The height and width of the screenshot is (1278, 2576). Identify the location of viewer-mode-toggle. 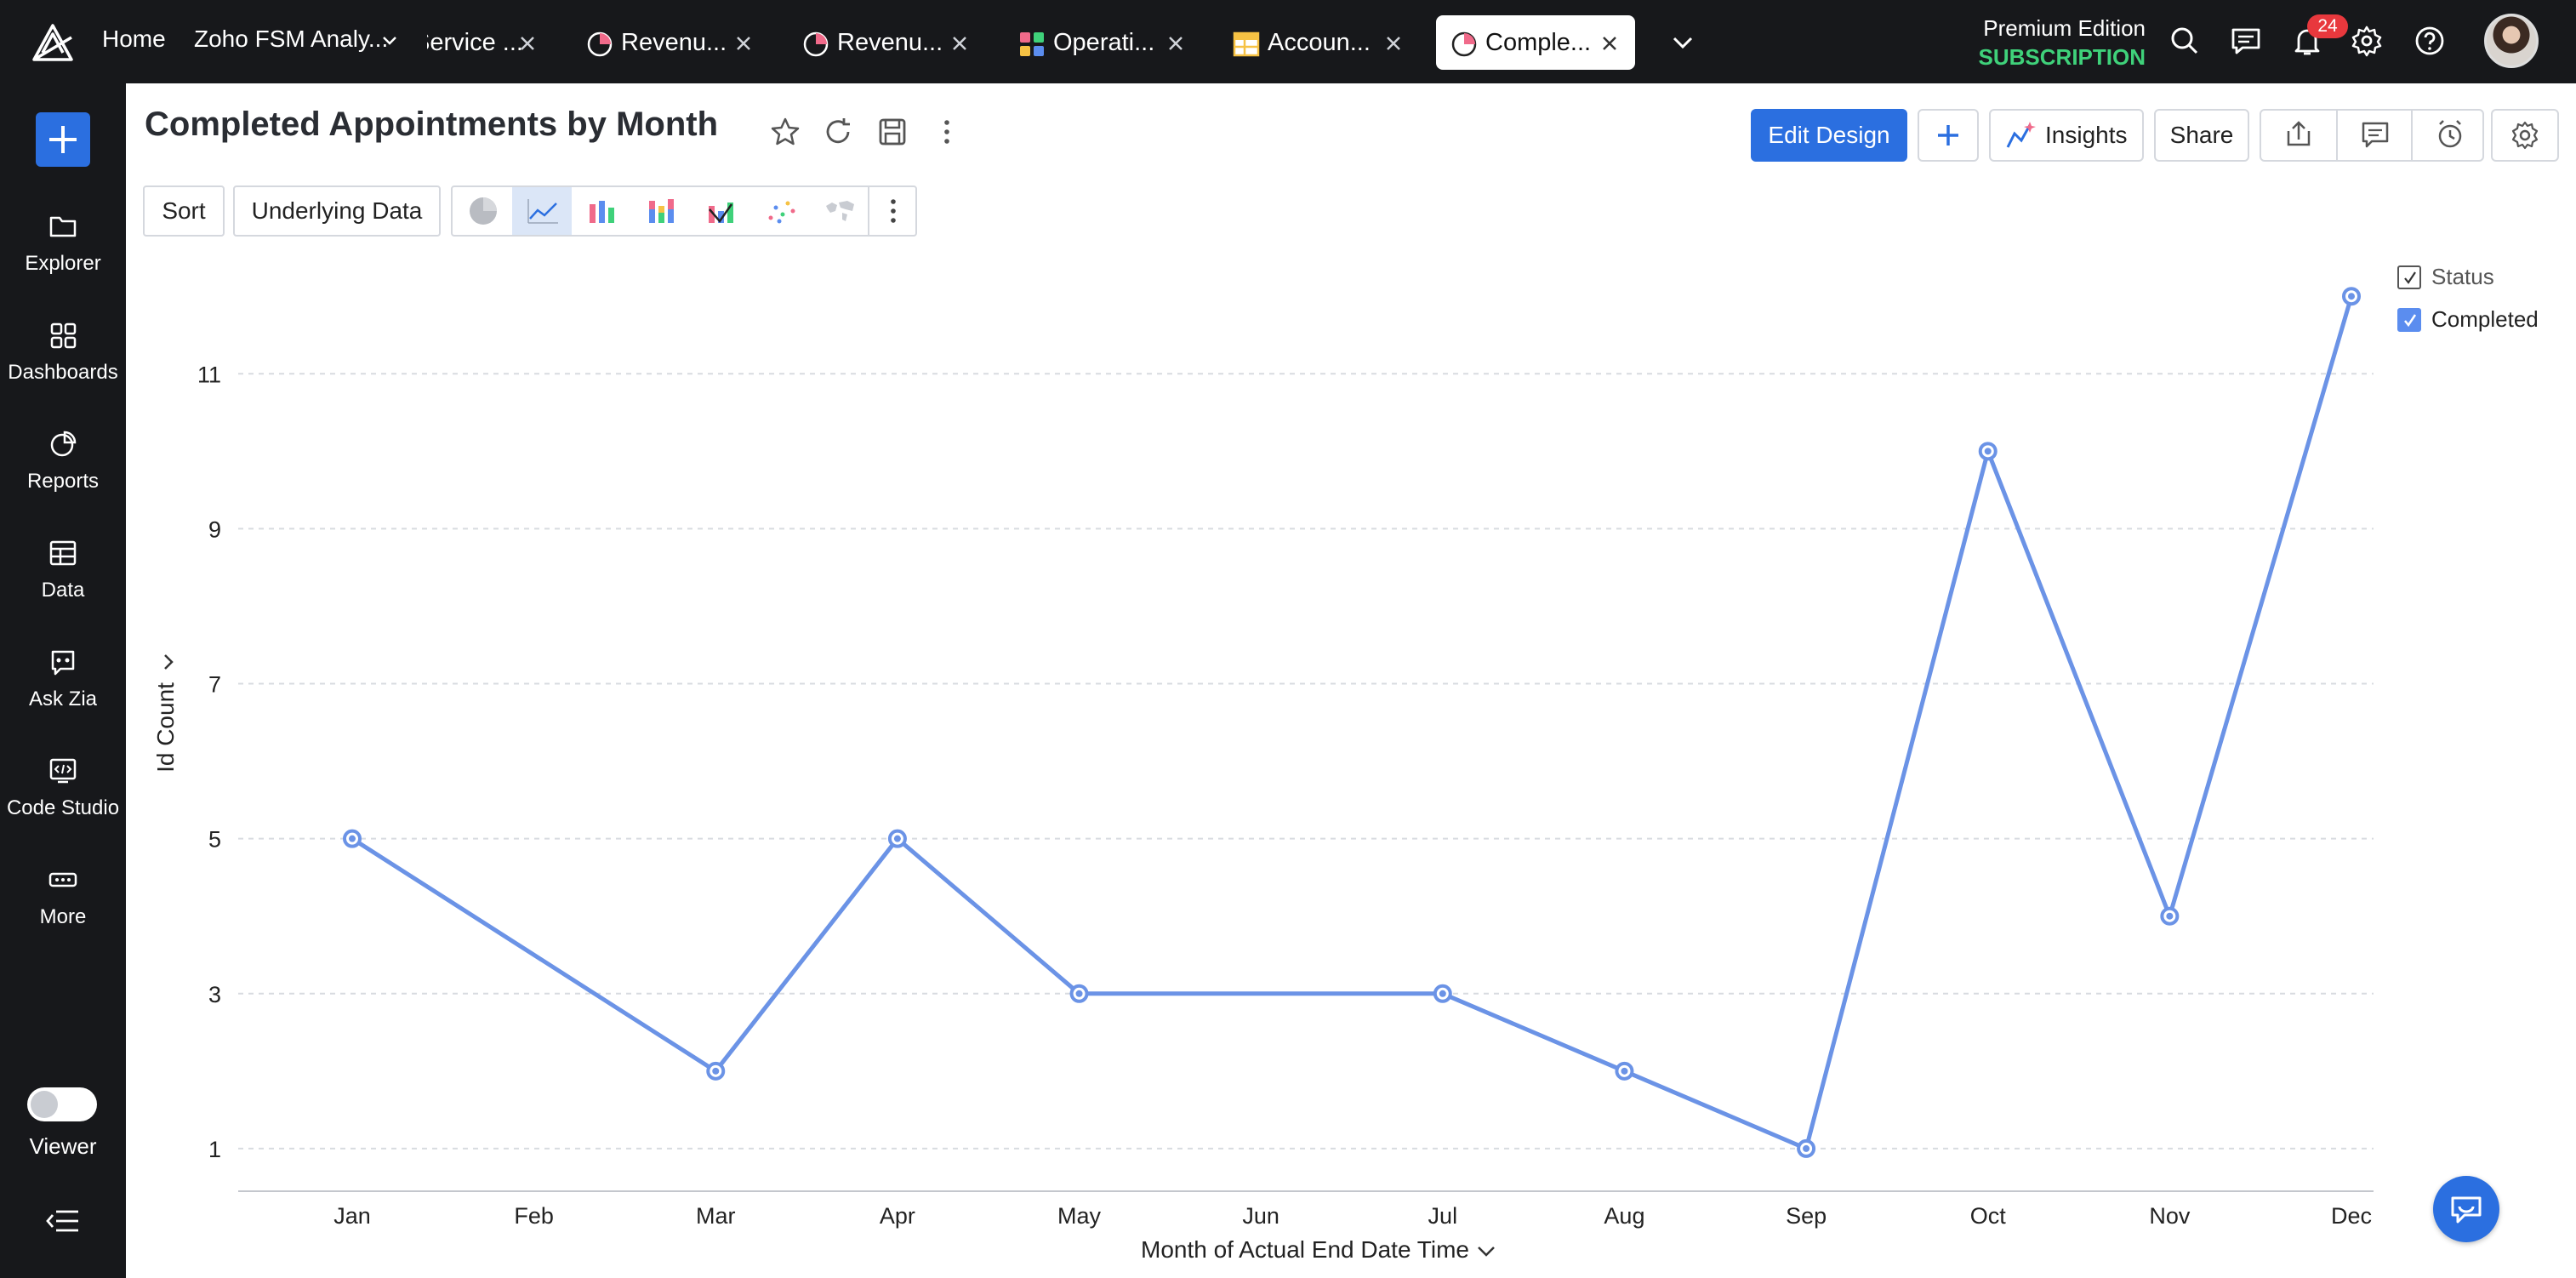
(62, 1104).